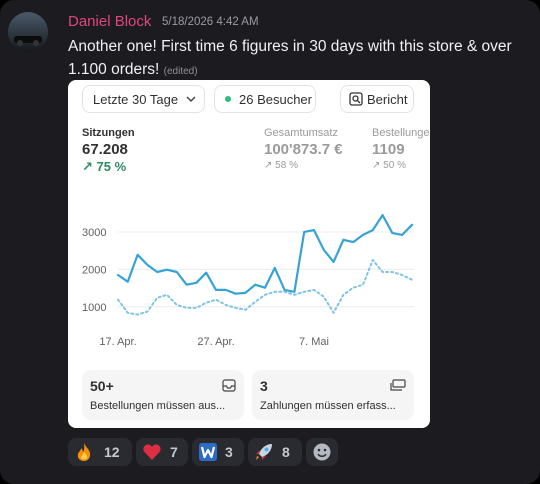 The height and width of the screenshot is (484, 540). Describe the element at coordinates (301, 133) in the screenshot. I see `metric-label: Gesamtumsatz` at that location.